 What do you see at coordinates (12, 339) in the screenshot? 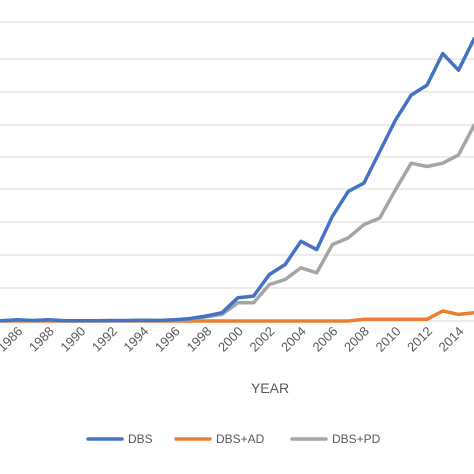
I see `x-tick-label: 1986` at bounding box center [12, 339].